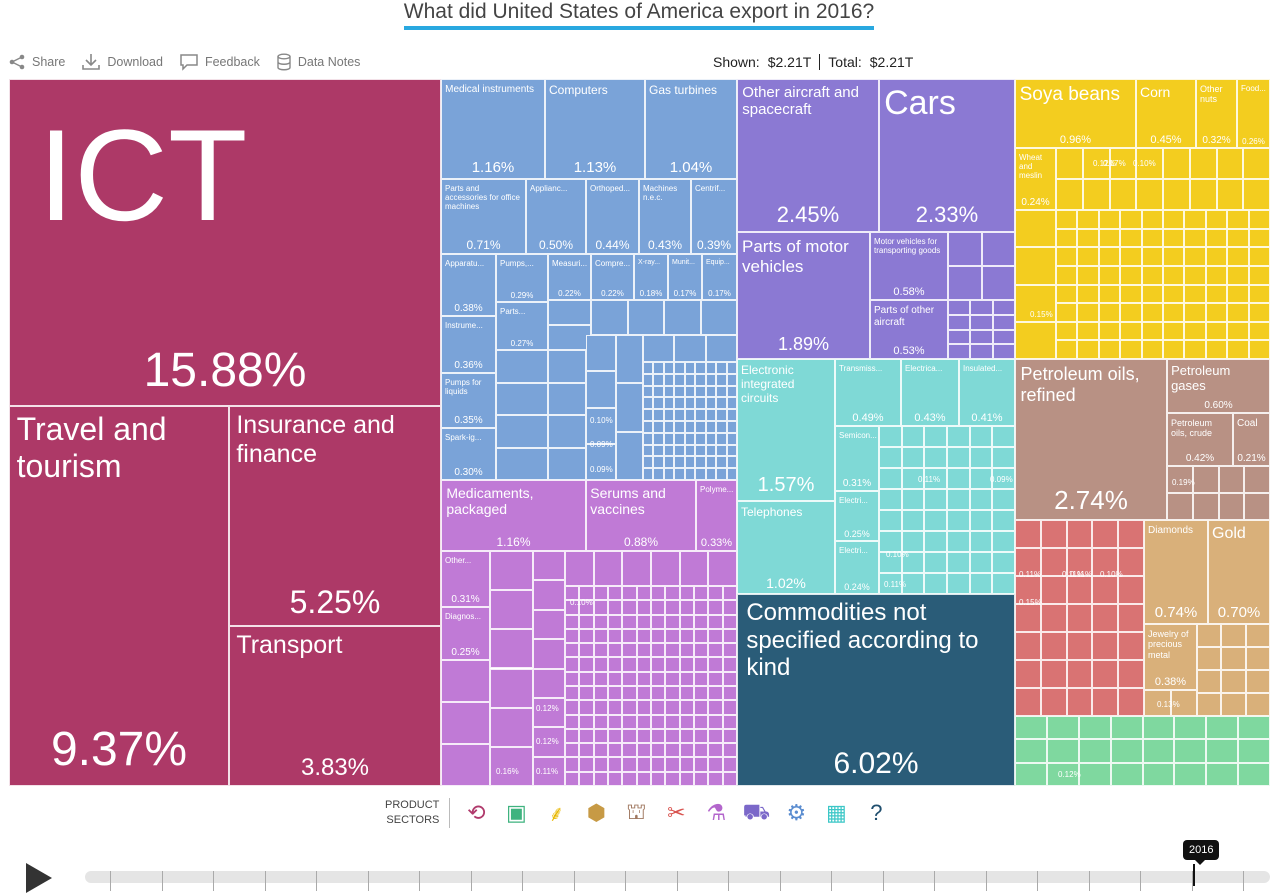 This screenshot has width=1278, height=893. Describe the element at coordinates (1166, 113) in the screenshot. I see `treemap-cell-corn: Corn 0.45%` at that location.